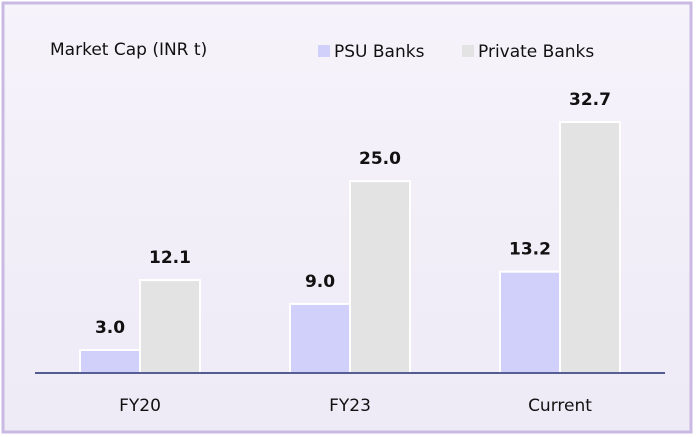 The image size is (696, 437). Describe the element at coordinates (560, 406) in the screenshot. I see `x-tick-label: Current` at that location.